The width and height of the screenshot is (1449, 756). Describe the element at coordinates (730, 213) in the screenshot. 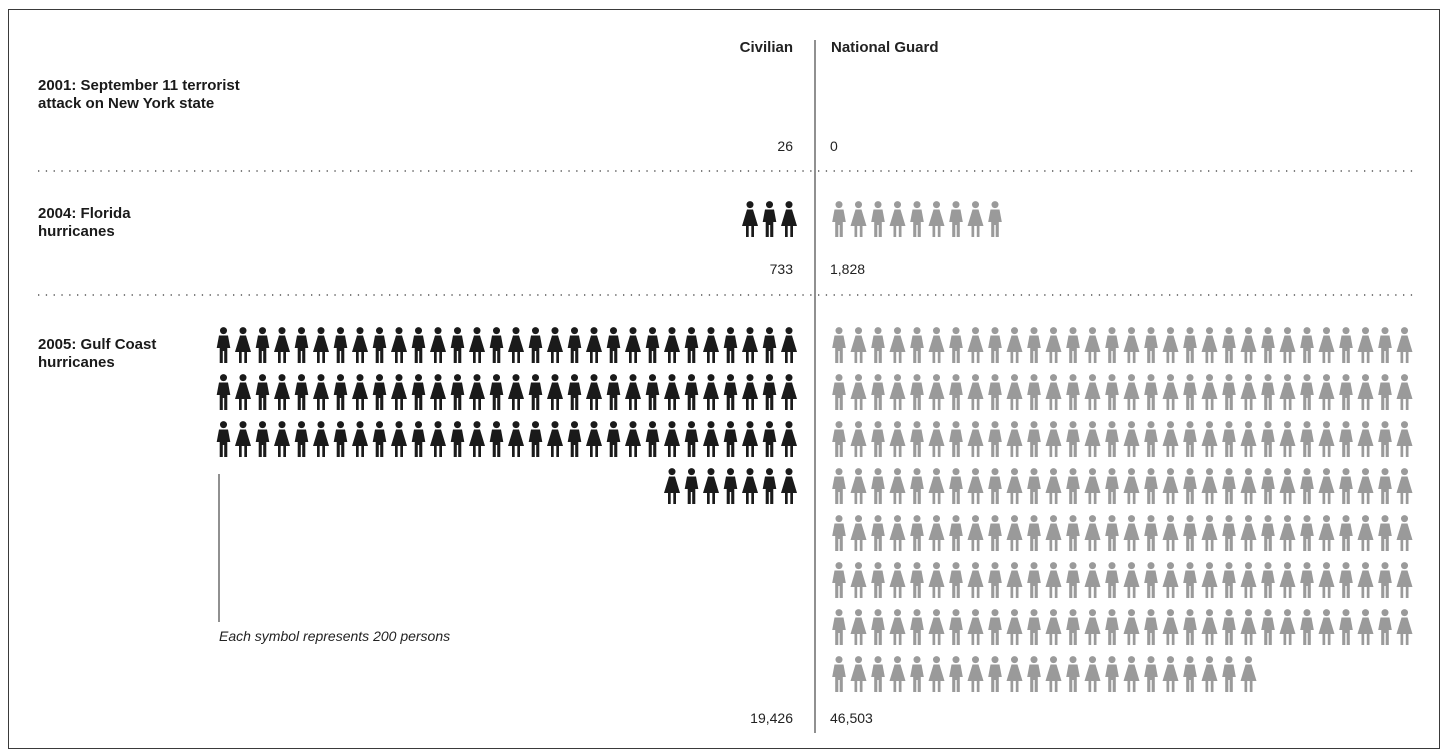

I see `civilian-icon-r1-partial` at that location.